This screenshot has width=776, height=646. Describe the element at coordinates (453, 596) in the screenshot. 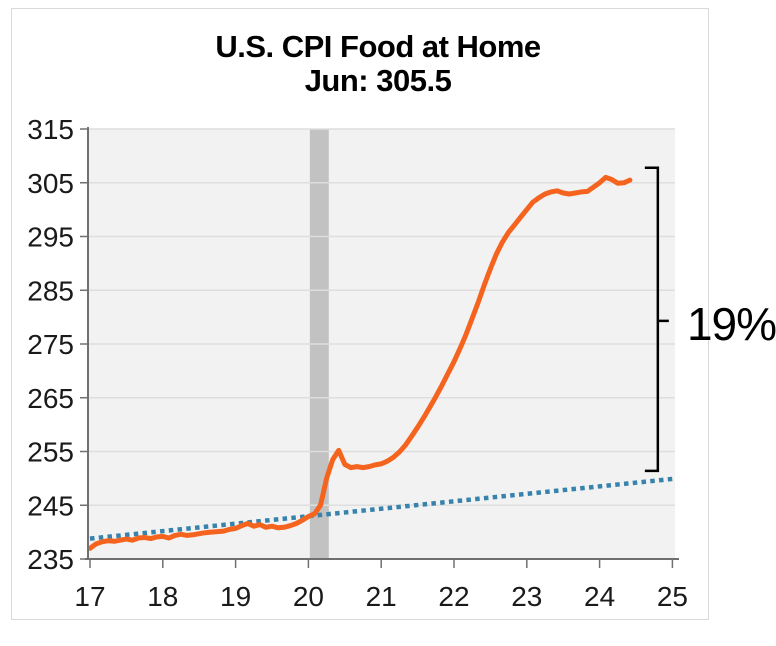

I see `x-tick-label: 22` at that location.